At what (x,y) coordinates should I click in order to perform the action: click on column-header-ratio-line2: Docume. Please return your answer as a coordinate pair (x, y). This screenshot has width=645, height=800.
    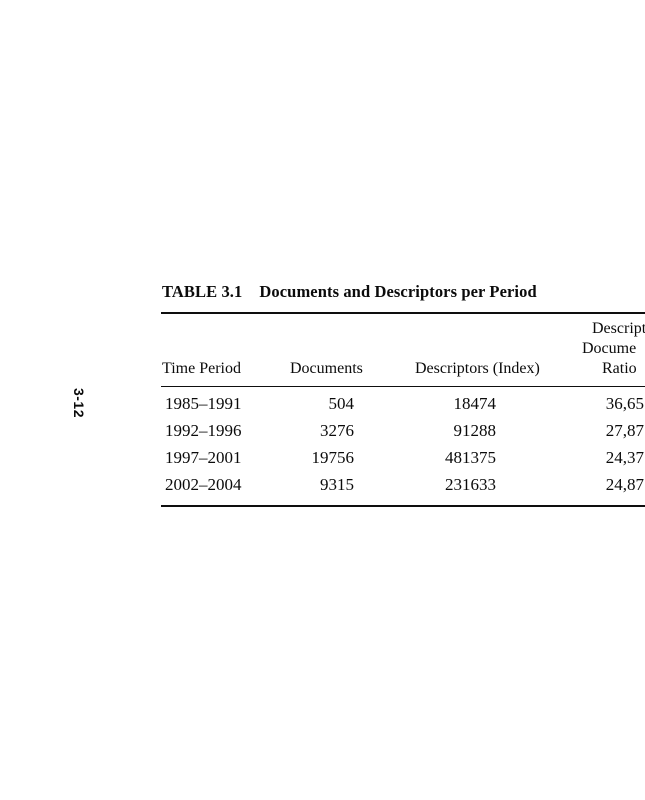
    Looking at the image, I should click on (609, 348).